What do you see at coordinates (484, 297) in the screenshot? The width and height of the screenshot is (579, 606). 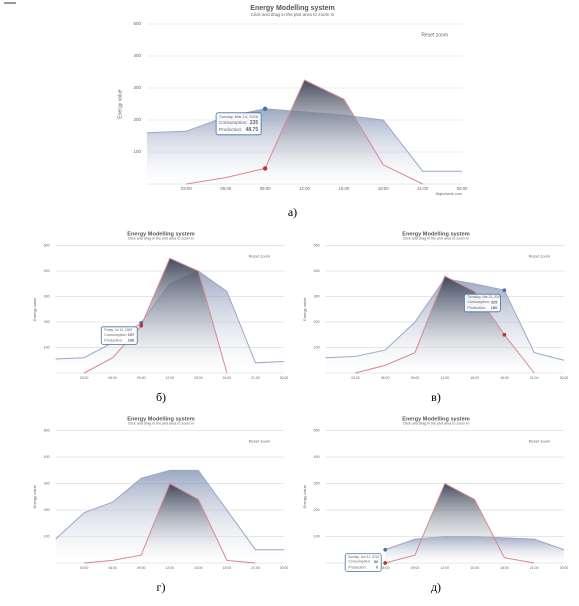 I see `tooltip-date: Thursday, Mar 24, 2009` at bounding box center [484, 297].